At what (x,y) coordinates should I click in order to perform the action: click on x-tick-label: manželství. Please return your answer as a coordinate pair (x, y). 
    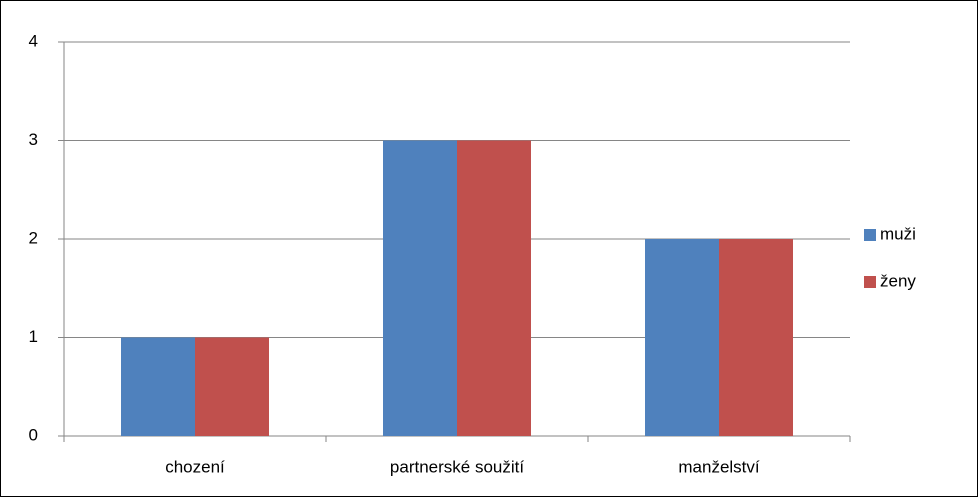
    Looking at the image, I should click on (719, 466).